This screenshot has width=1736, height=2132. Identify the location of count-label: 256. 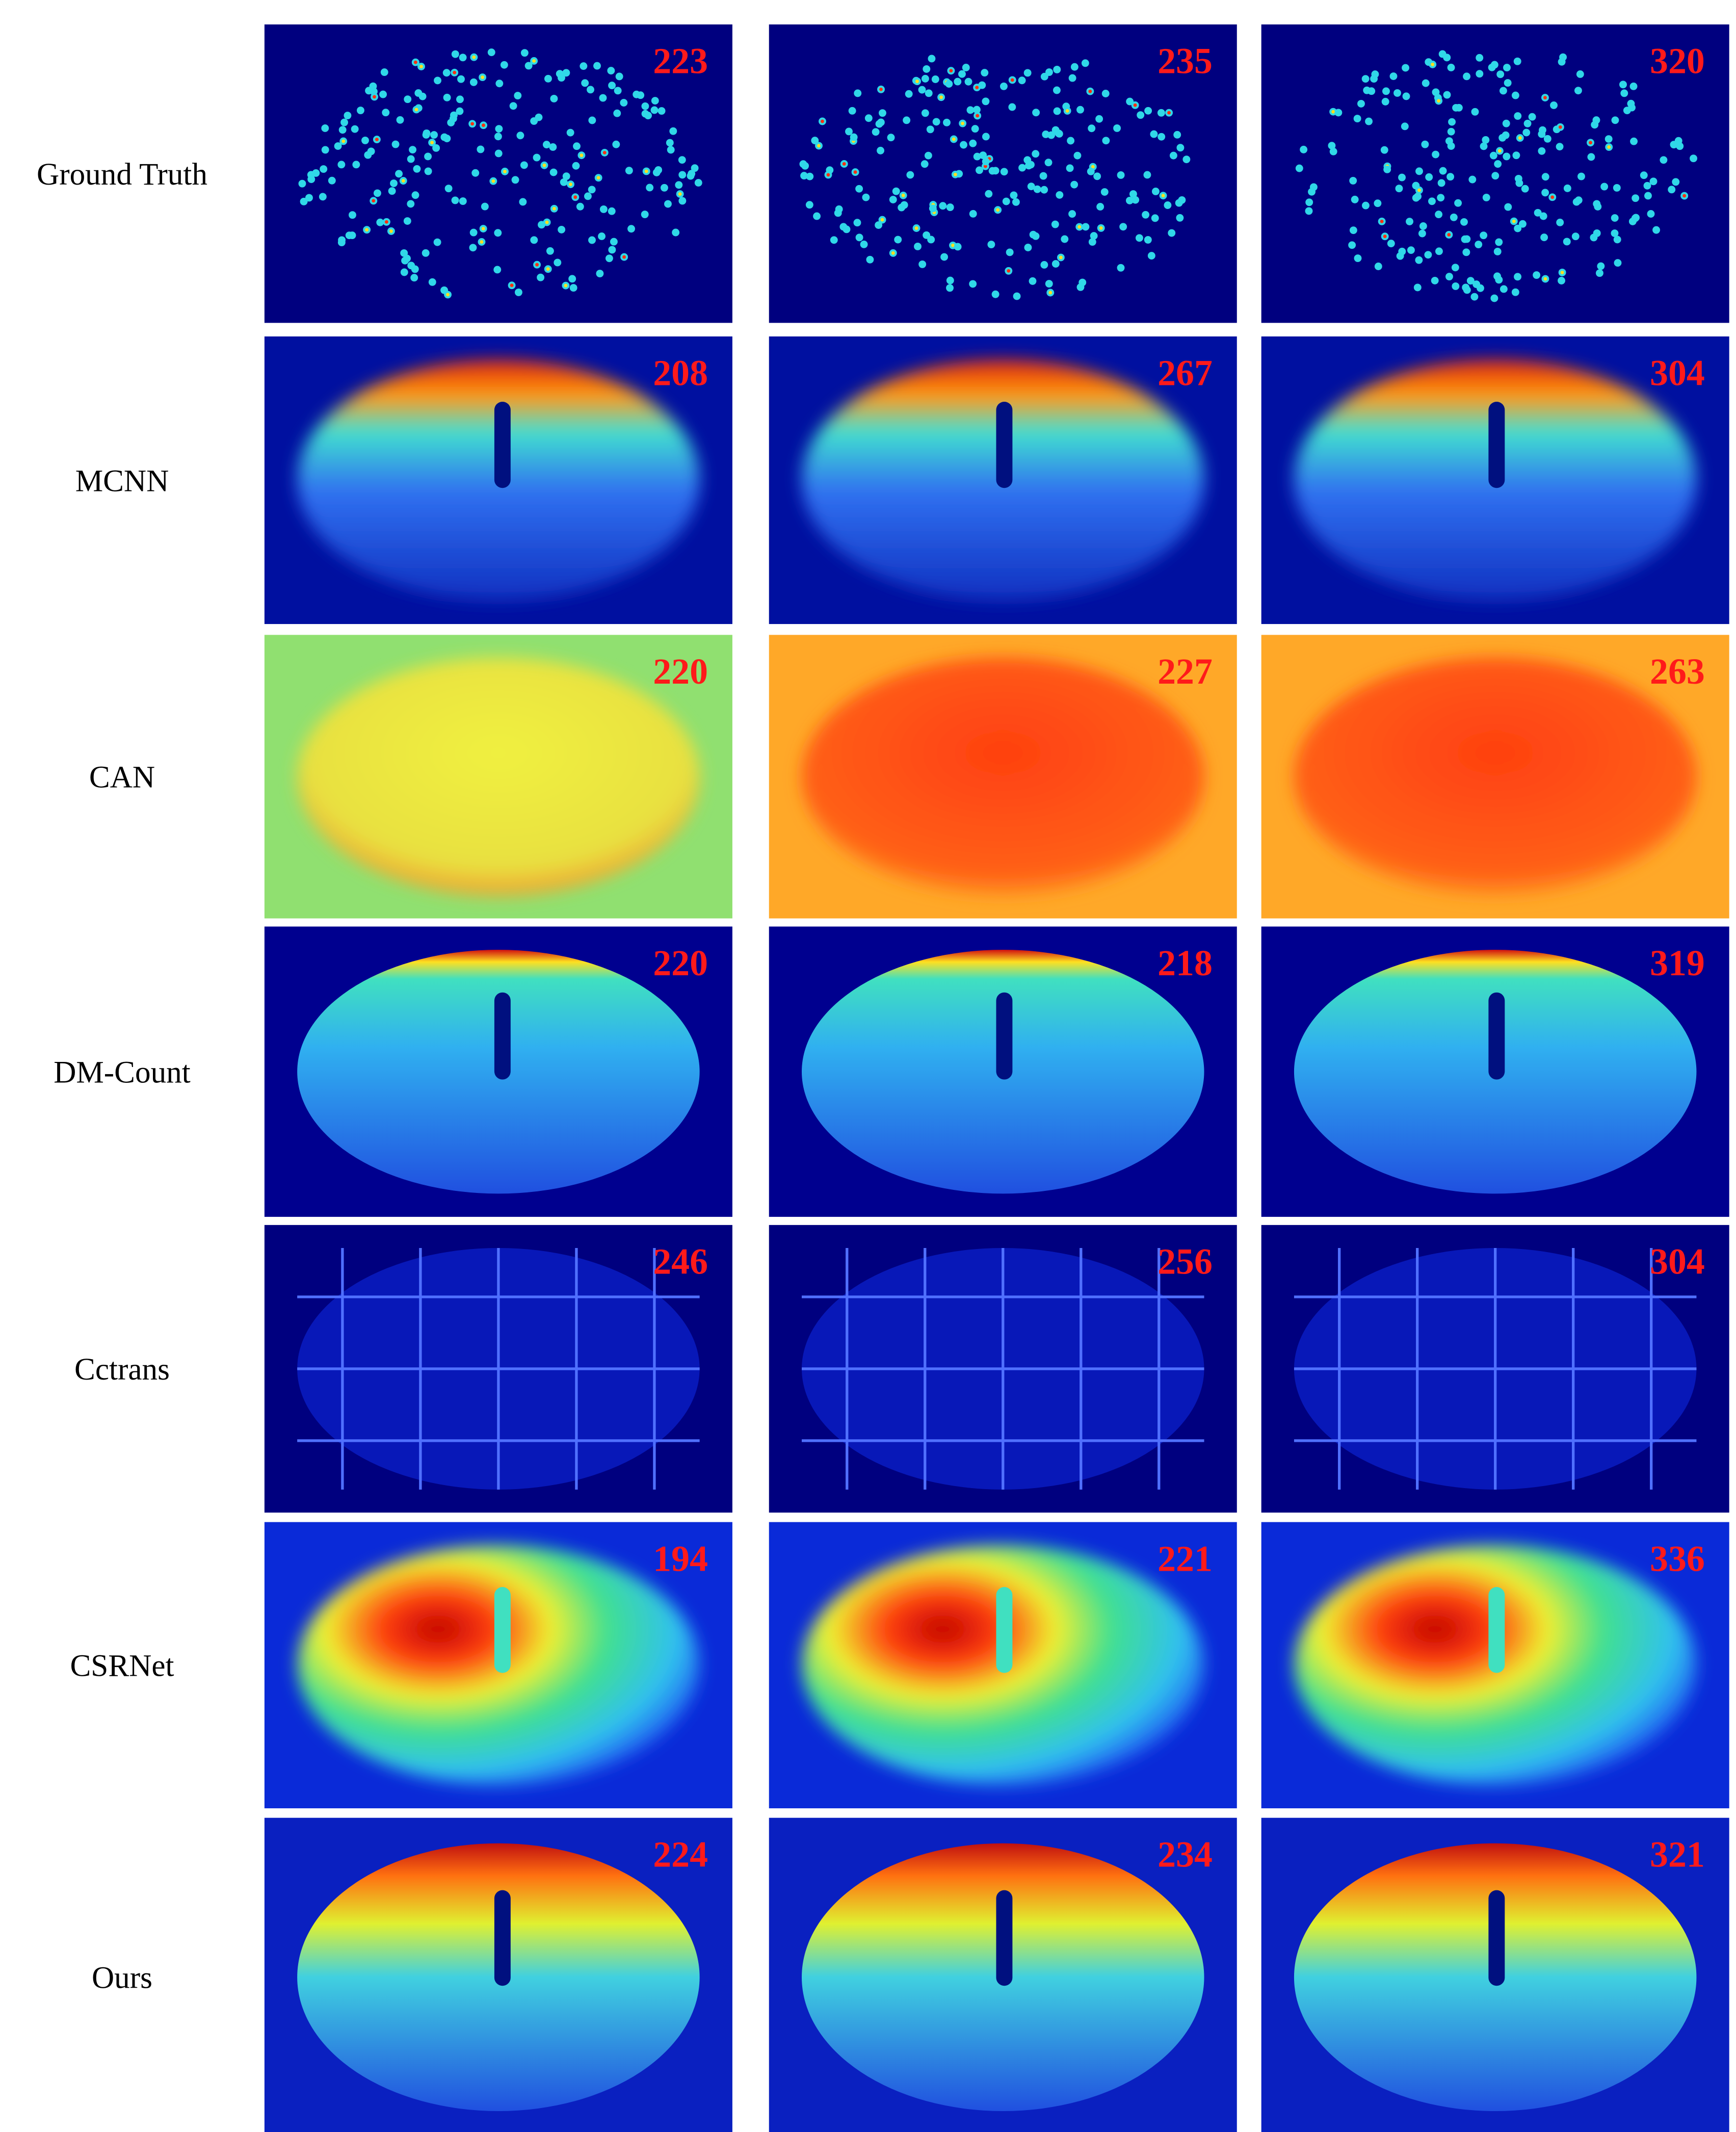
(1186, 1261).